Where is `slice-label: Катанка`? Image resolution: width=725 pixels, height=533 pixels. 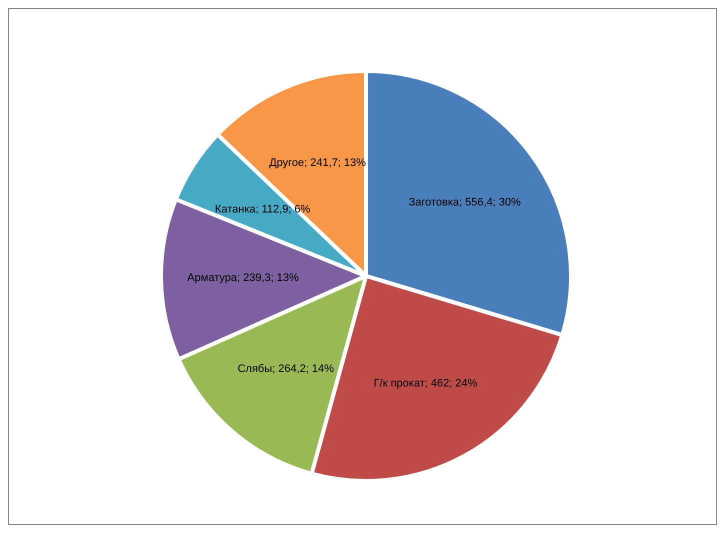
slice-label: Катанка is located at coordinates (235, 209).